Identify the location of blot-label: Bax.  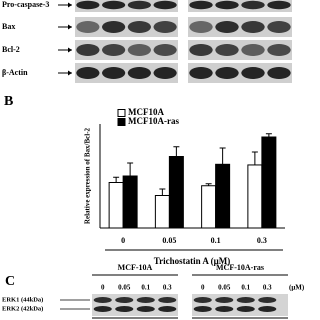
(8, 26).